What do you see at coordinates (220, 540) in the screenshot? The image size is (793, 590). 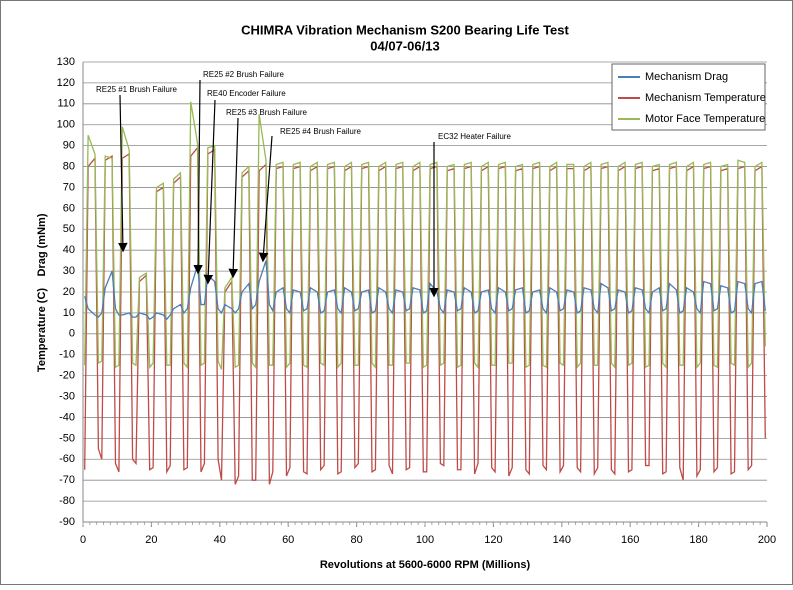 I see `x-tick-label: 40` at bounding box center [220, 540].